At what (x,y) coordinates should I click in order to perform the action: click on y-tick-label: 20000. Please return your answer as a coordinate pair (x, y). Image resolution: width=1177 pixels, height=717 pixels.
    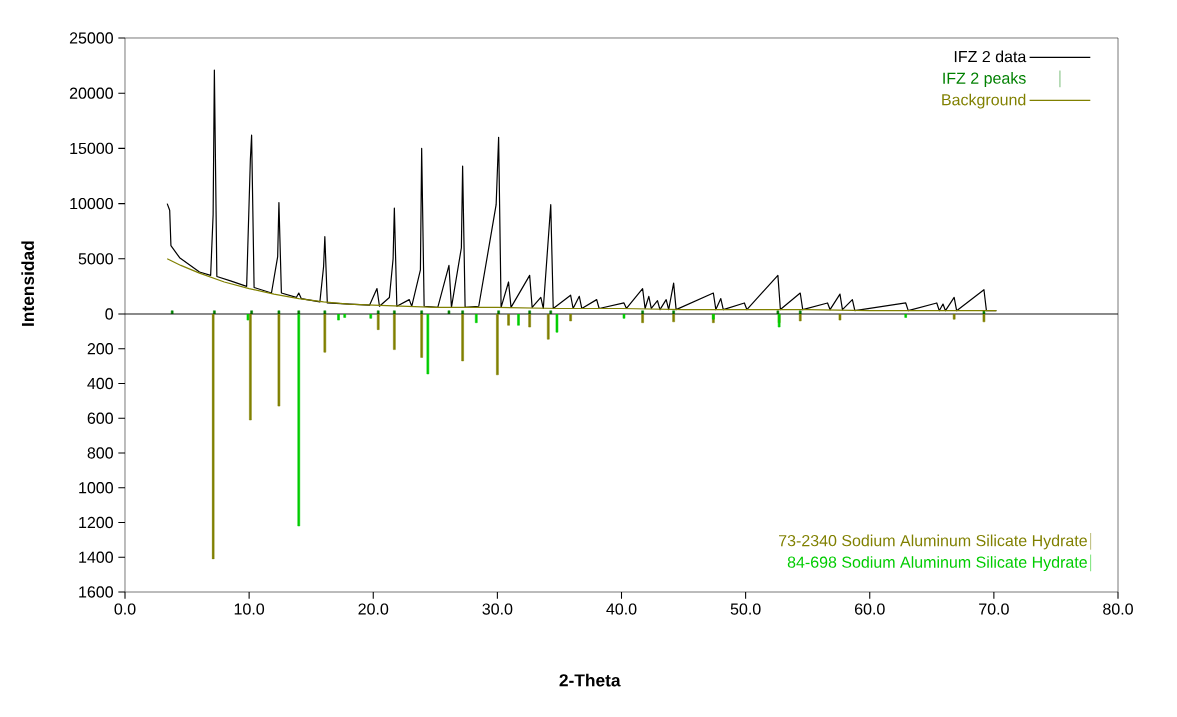
    Looking at the image, I should click on (91, 93).